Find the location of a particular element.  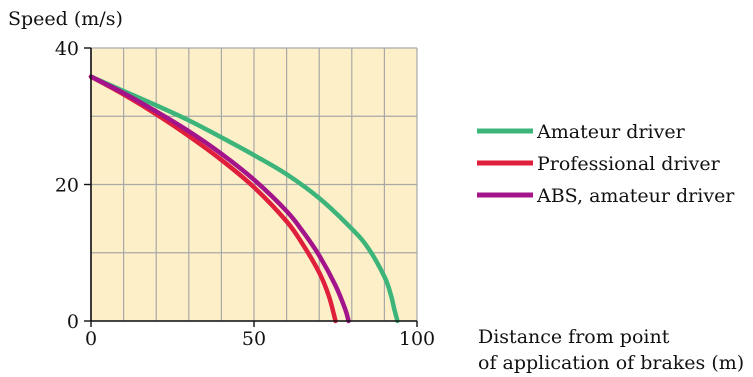

x-tick-label: 50 is located at coordinates (254, 339).